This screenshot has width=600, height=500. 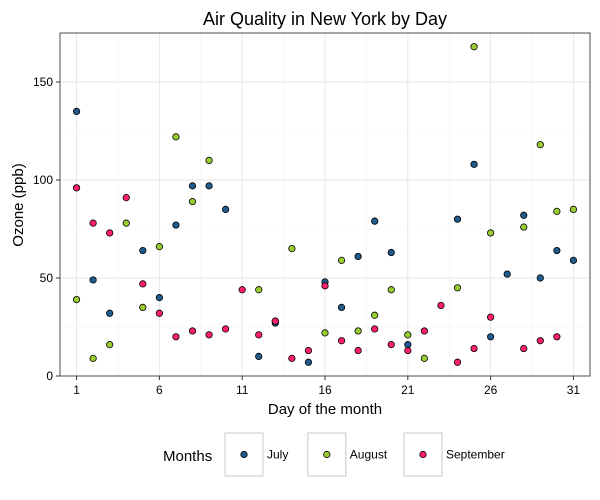 I want to click on x-tick-label: 11, so click(x=242, y=390).